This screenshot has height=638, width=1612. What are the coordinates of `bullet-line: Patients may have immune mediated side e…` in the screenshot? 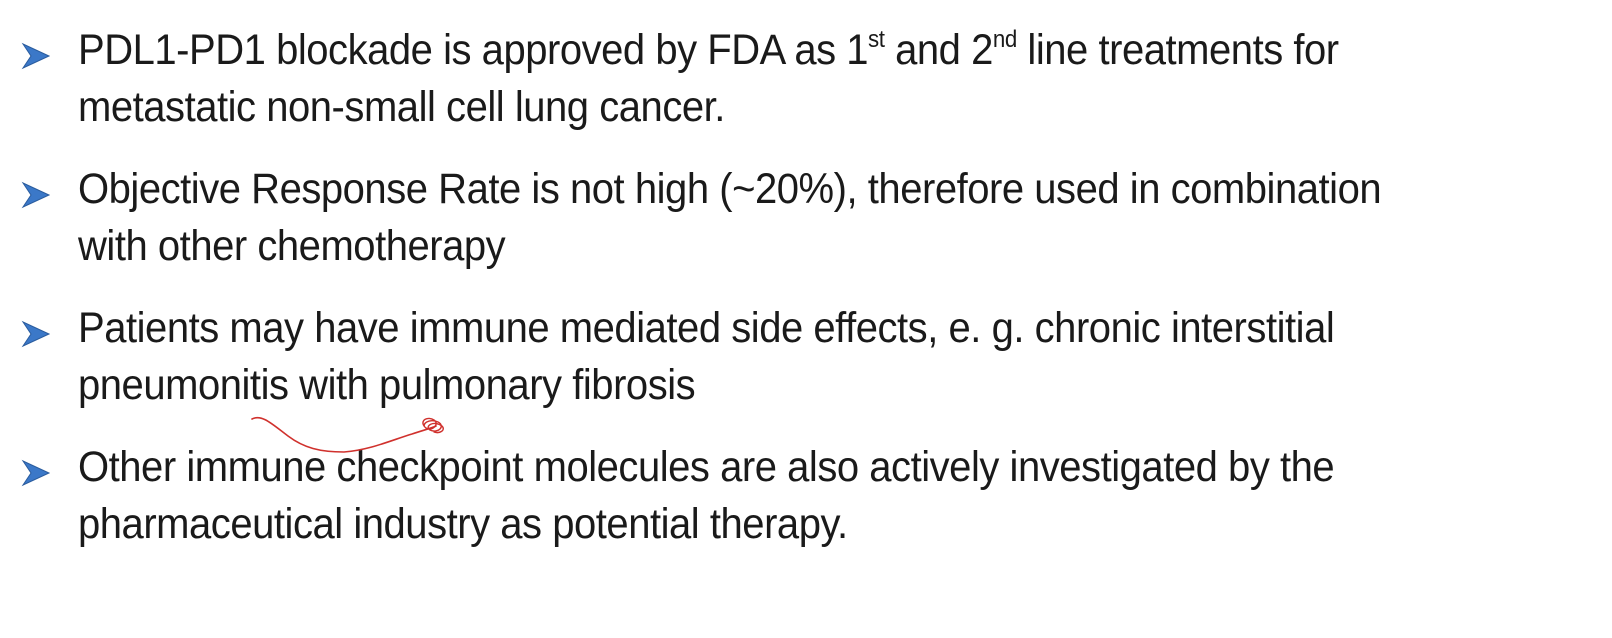 It's located at (706, 328).